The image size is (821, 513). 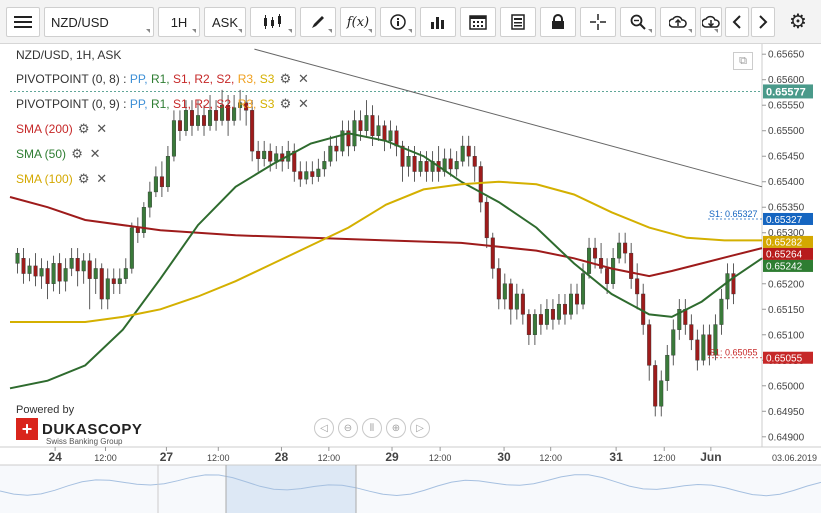 I want to click on x-tick-label: 29, so click(x=392, y=457).